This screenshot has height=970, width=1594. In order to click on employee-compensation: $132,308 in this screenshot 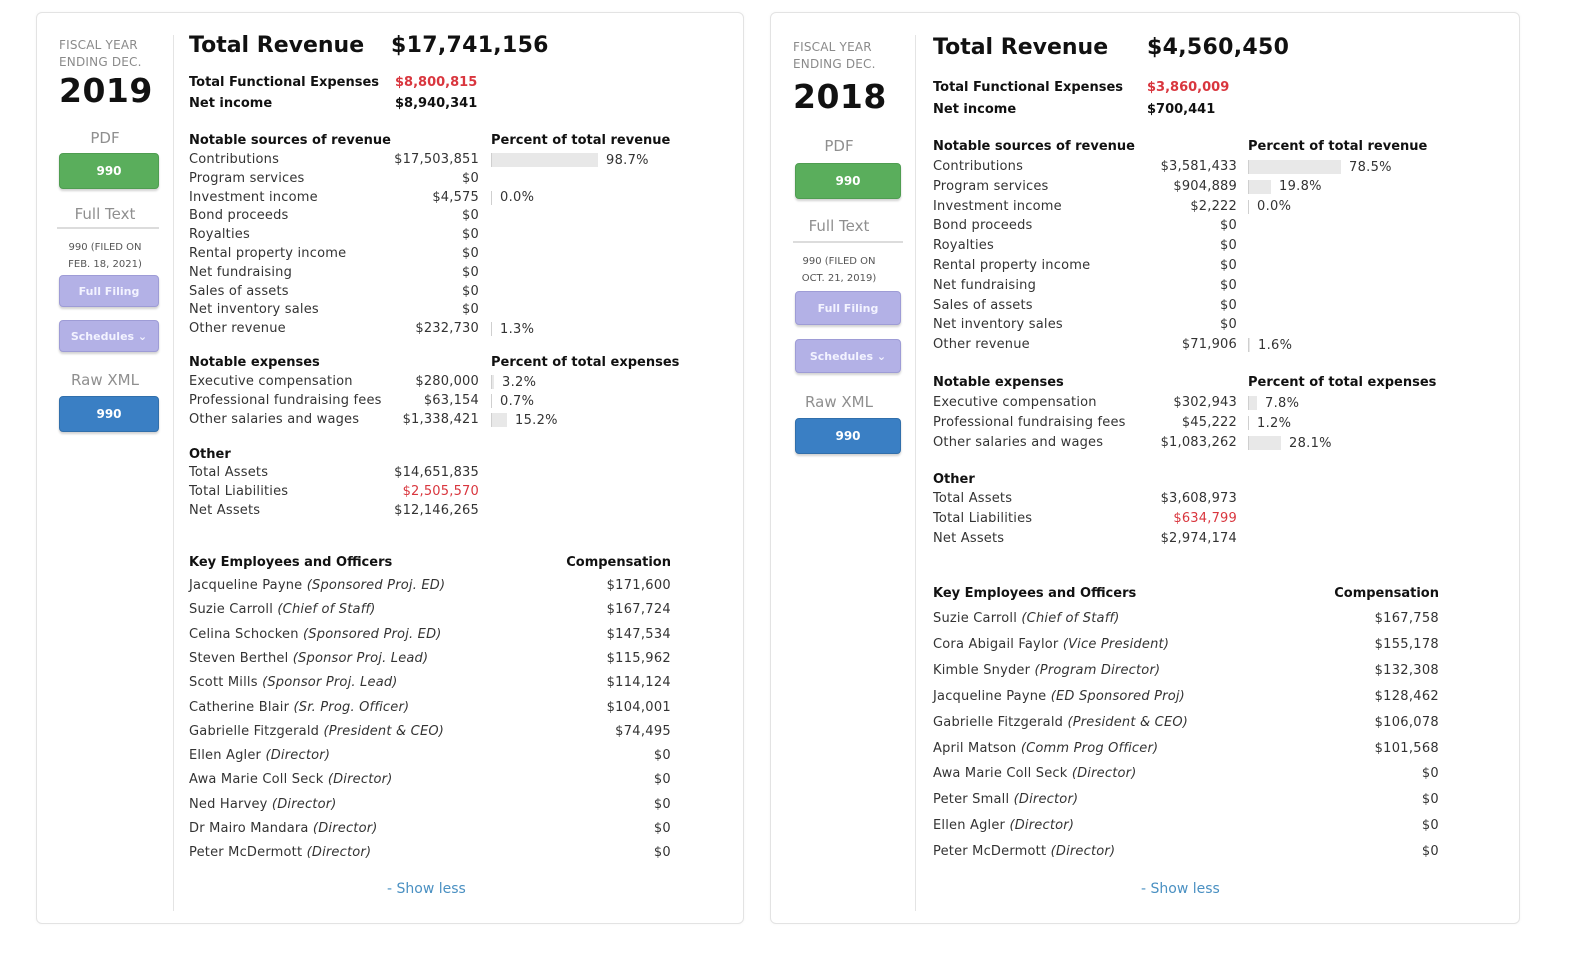, I will do `click(1406, 670)`.